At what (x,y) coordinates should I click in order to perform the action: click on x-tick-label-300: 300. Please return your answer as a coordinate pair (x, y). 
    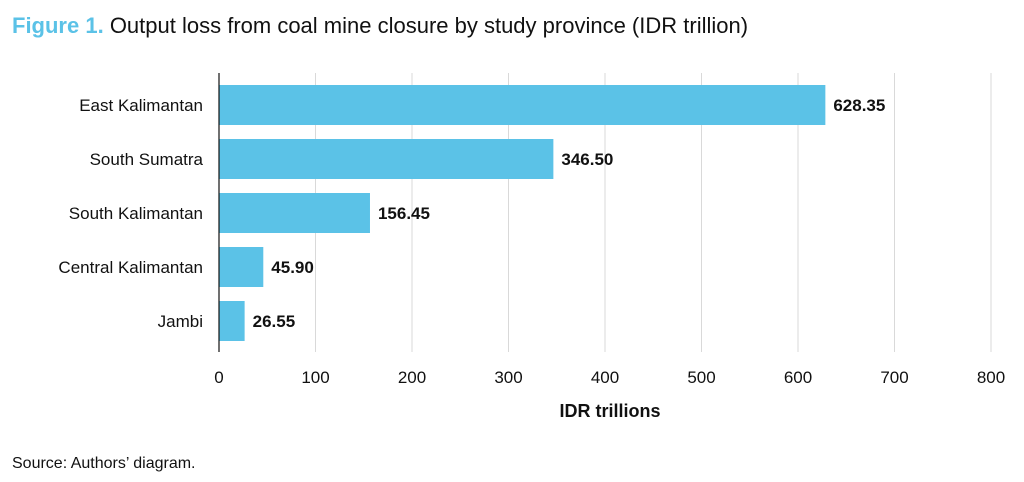
    Looking at the image, I should click on (508, 377).